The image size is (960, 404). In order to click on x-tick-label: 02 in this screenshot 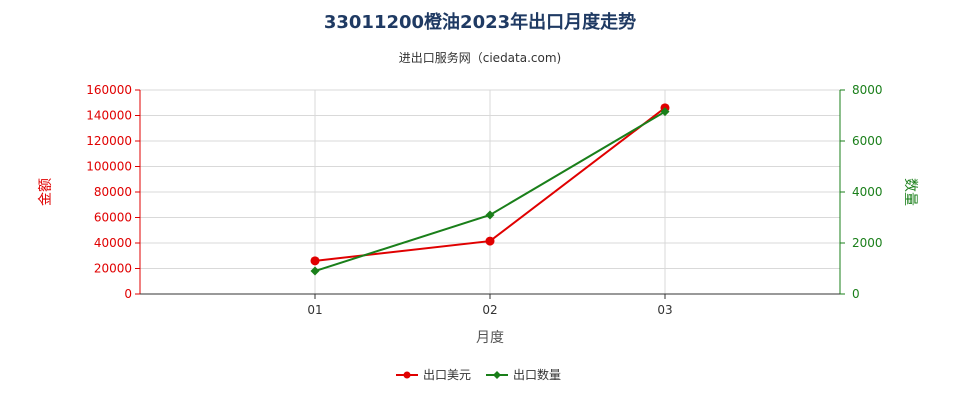, I will do `click(489, 310)`.